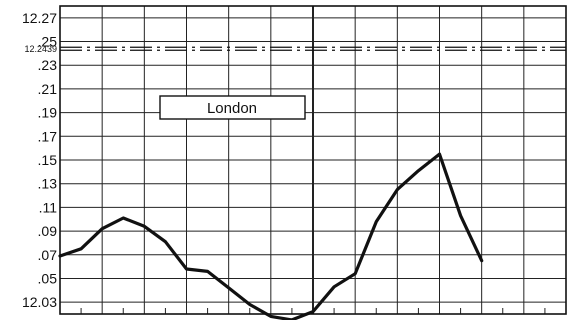 The image size is (568, 320). What do you see at coordinates (48, 136) in the screenshot?
I see `y-tick-label: .17` at bounding box center [48, 136].